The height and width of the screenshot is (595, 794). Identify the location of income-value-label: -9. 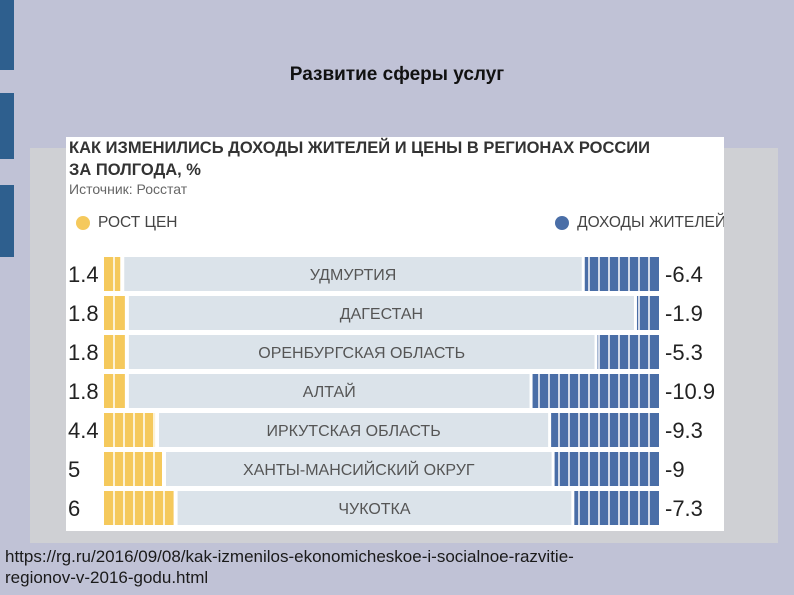
(675, 469).